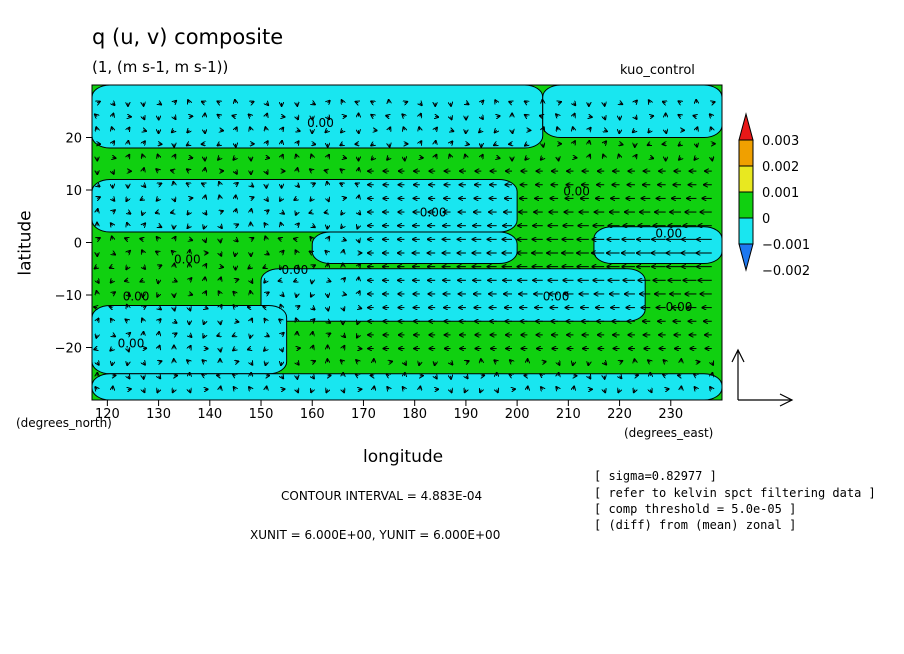 This screenshot has height=654, width=904. Describe the element at coordinates (312, 414) in the screenshot. I see `x-tick-label: 160` at that location.